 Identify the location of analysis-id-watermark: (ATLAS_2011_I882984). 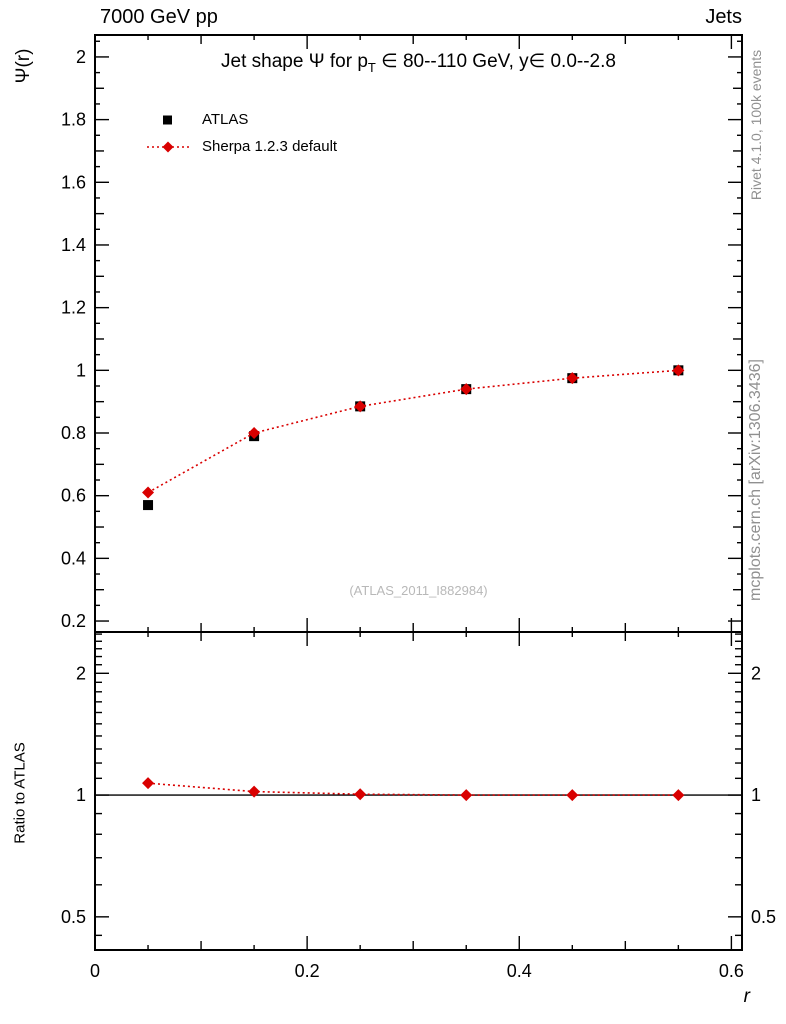
(418, 590).